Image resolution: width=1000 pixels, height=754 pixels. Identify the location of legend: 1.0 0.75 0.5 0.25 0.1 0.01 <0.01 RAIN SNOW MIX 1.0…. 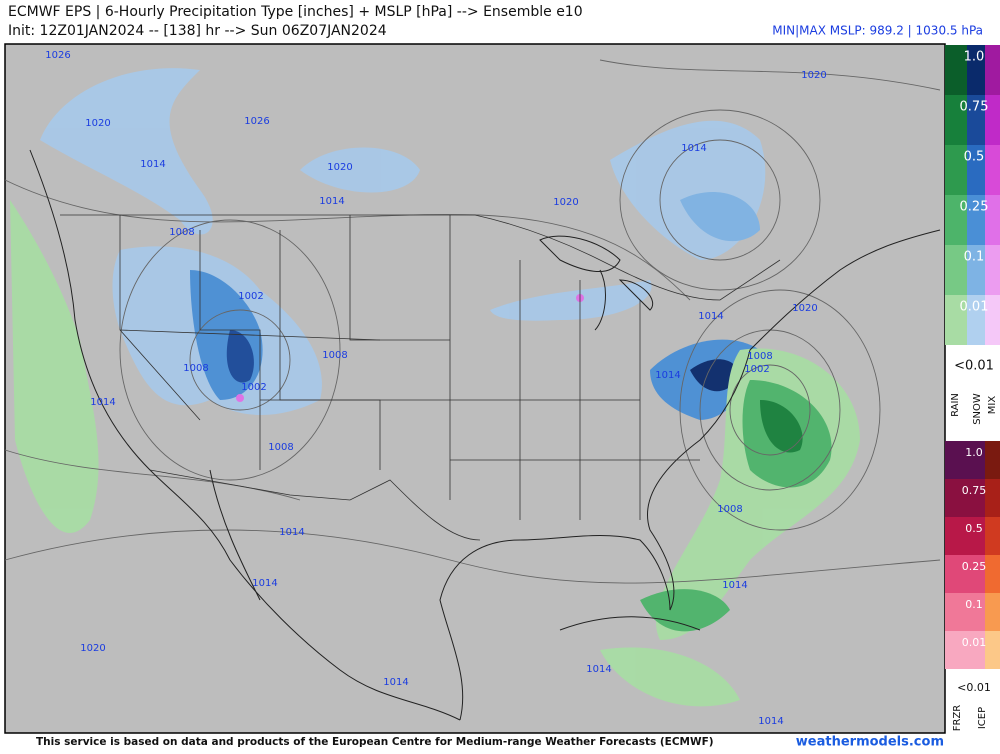
(972, 388).